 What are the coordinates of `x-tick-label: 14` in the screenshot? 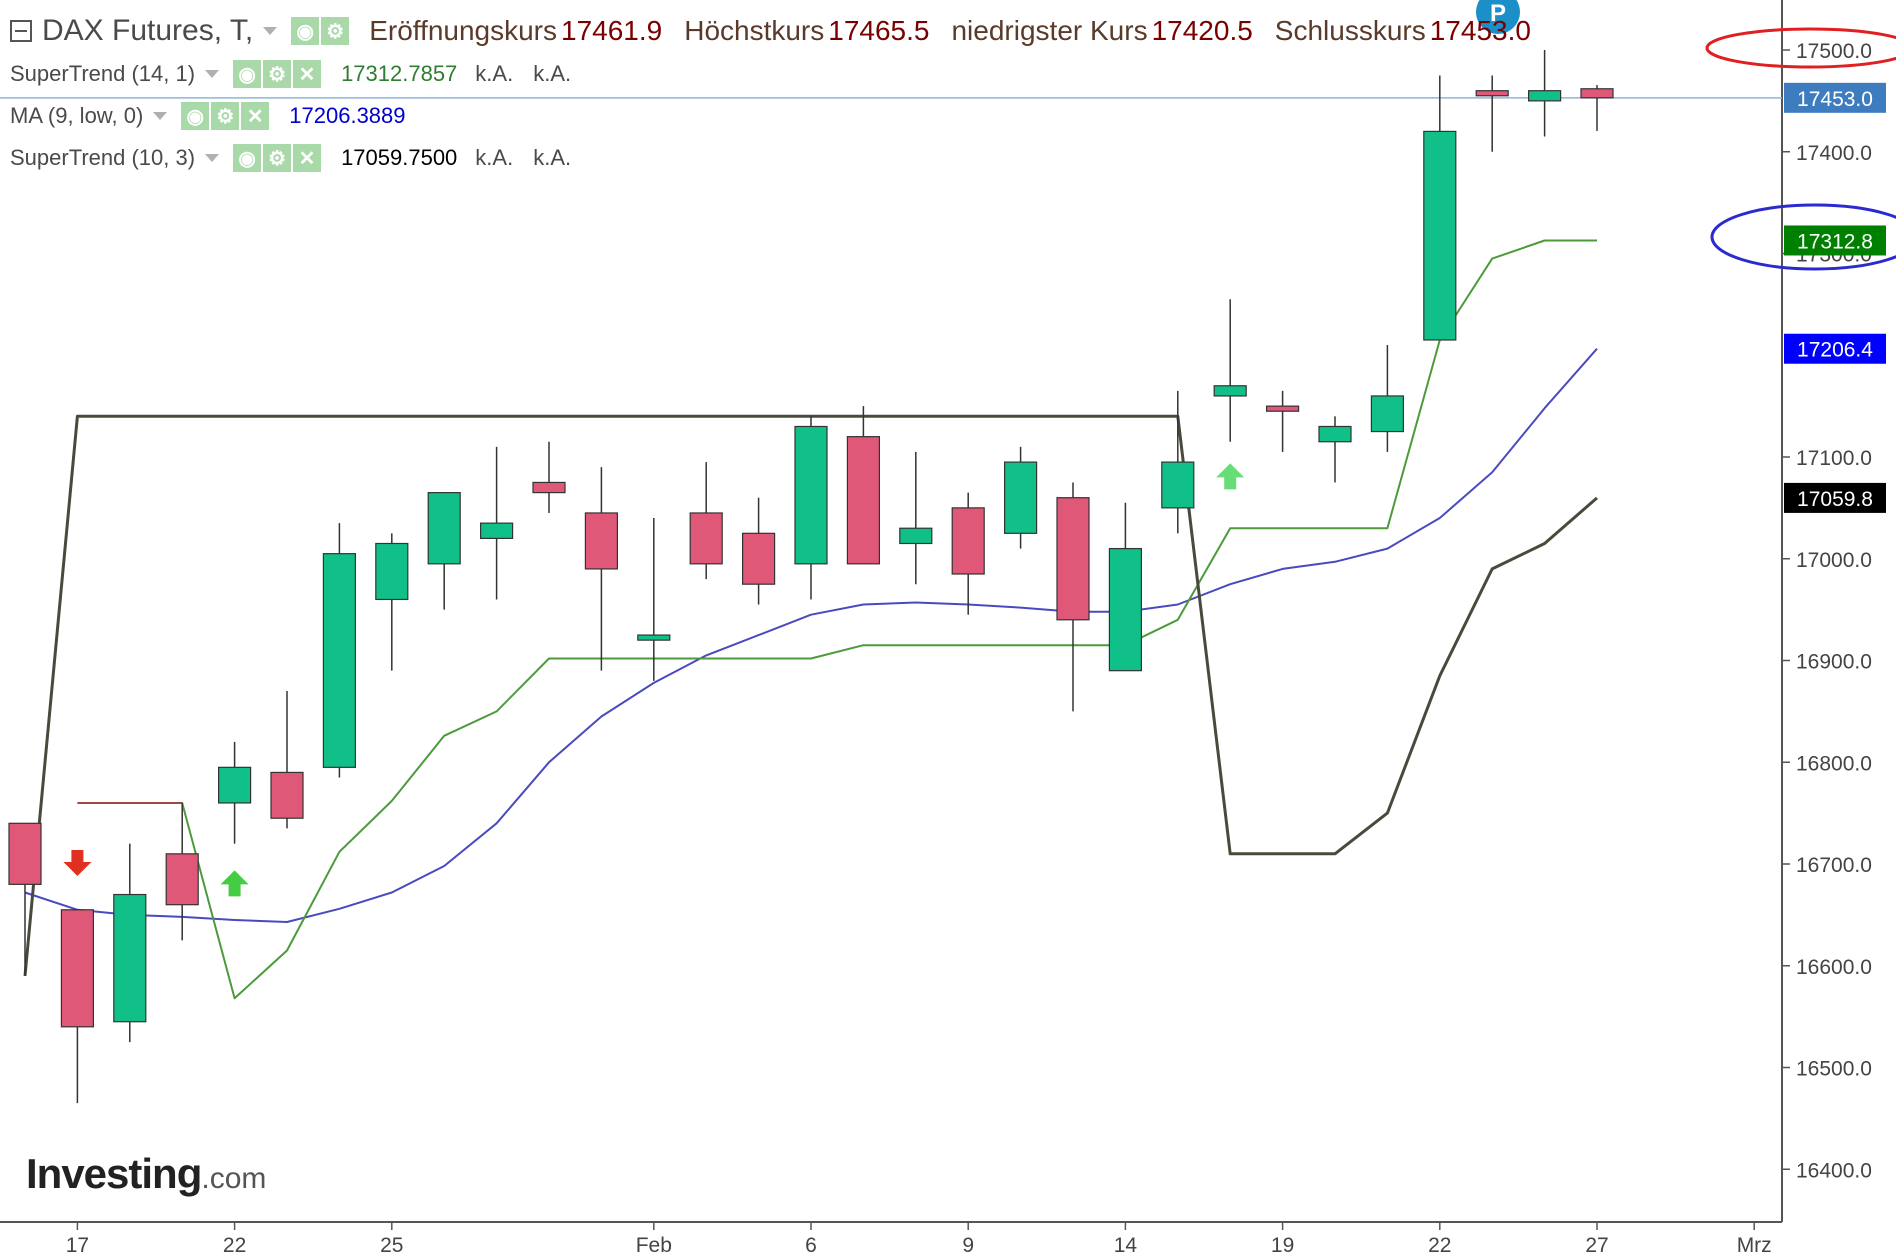 It's located at (1126, 1245).